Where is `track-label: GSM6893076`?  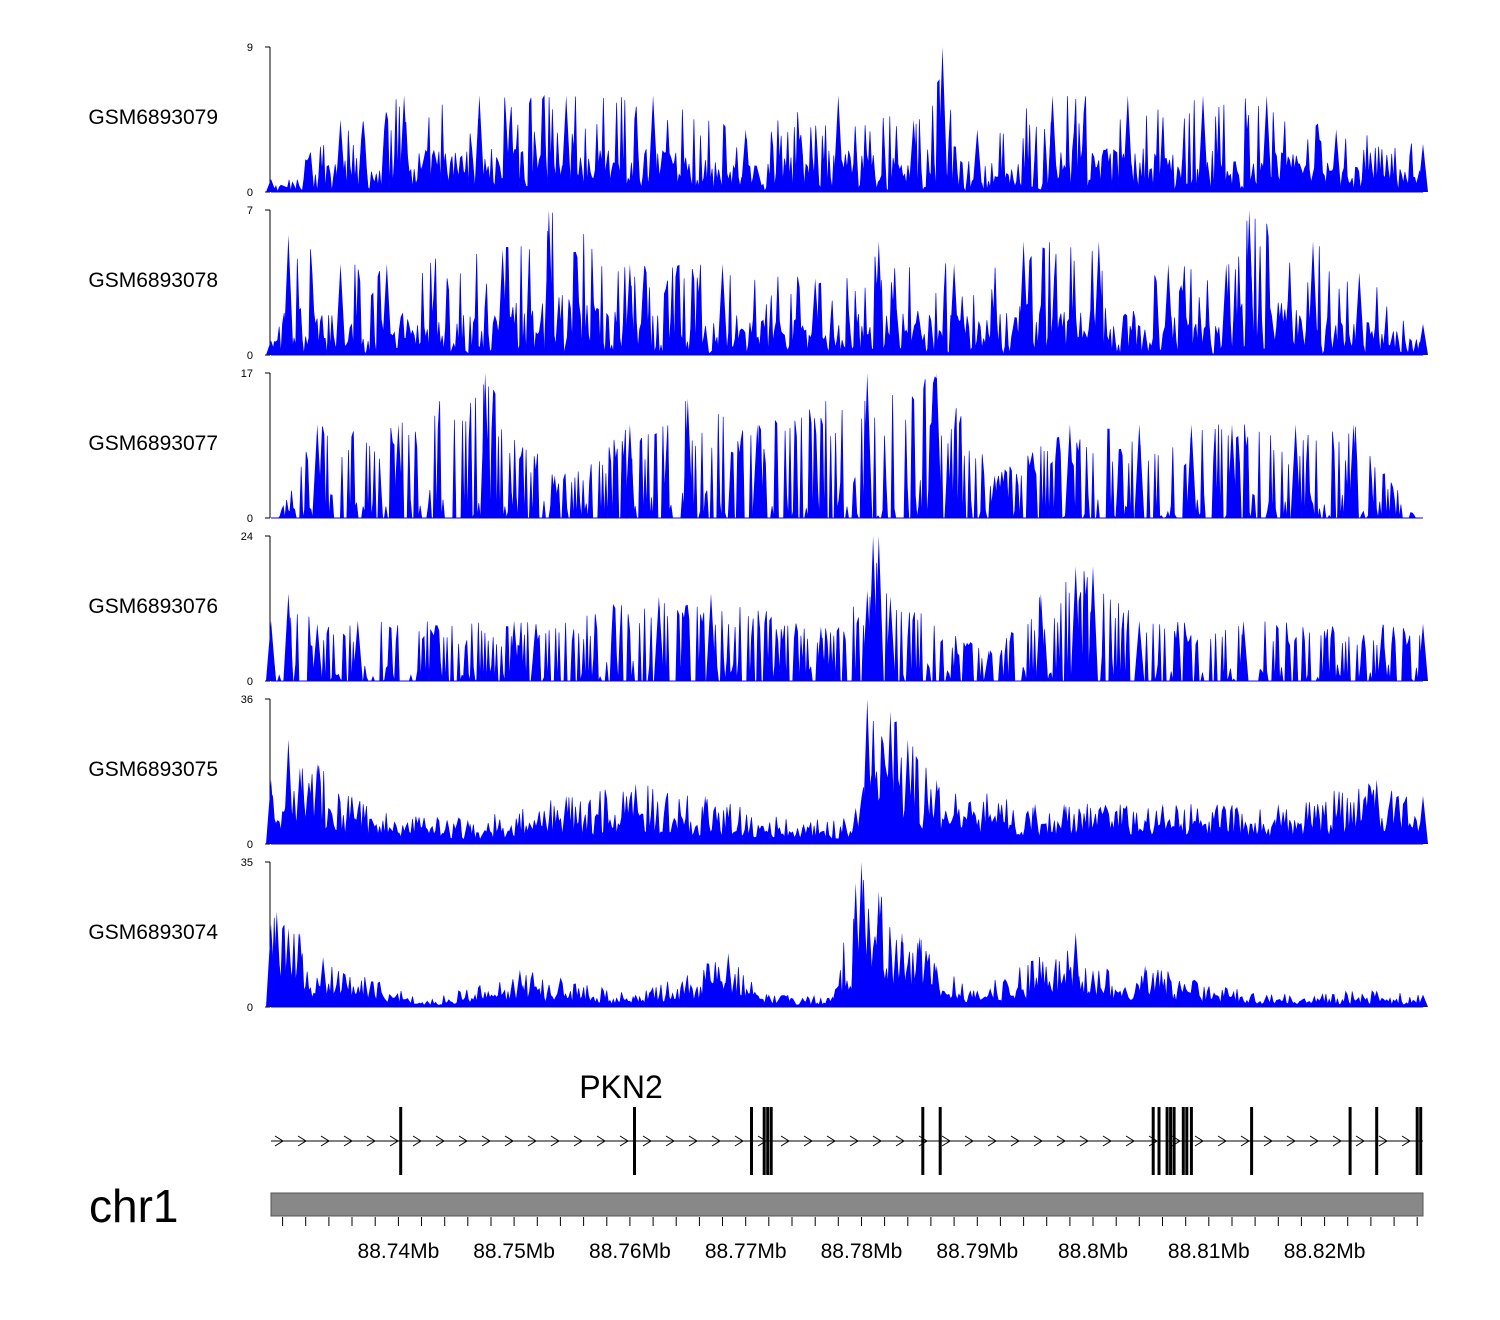
track-label: GSM6893076 is located at coordinates (153, 606).